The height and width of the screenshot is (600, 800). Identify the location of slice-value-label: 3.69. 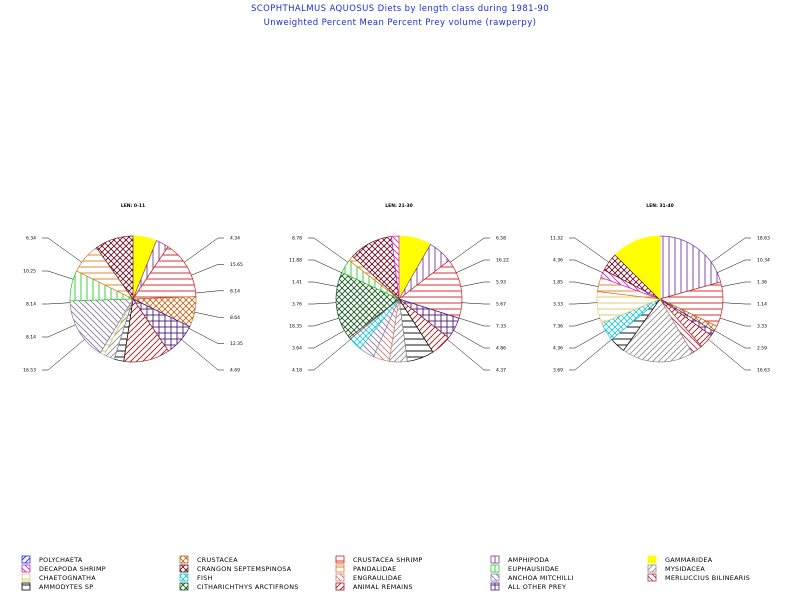
(558, 371).